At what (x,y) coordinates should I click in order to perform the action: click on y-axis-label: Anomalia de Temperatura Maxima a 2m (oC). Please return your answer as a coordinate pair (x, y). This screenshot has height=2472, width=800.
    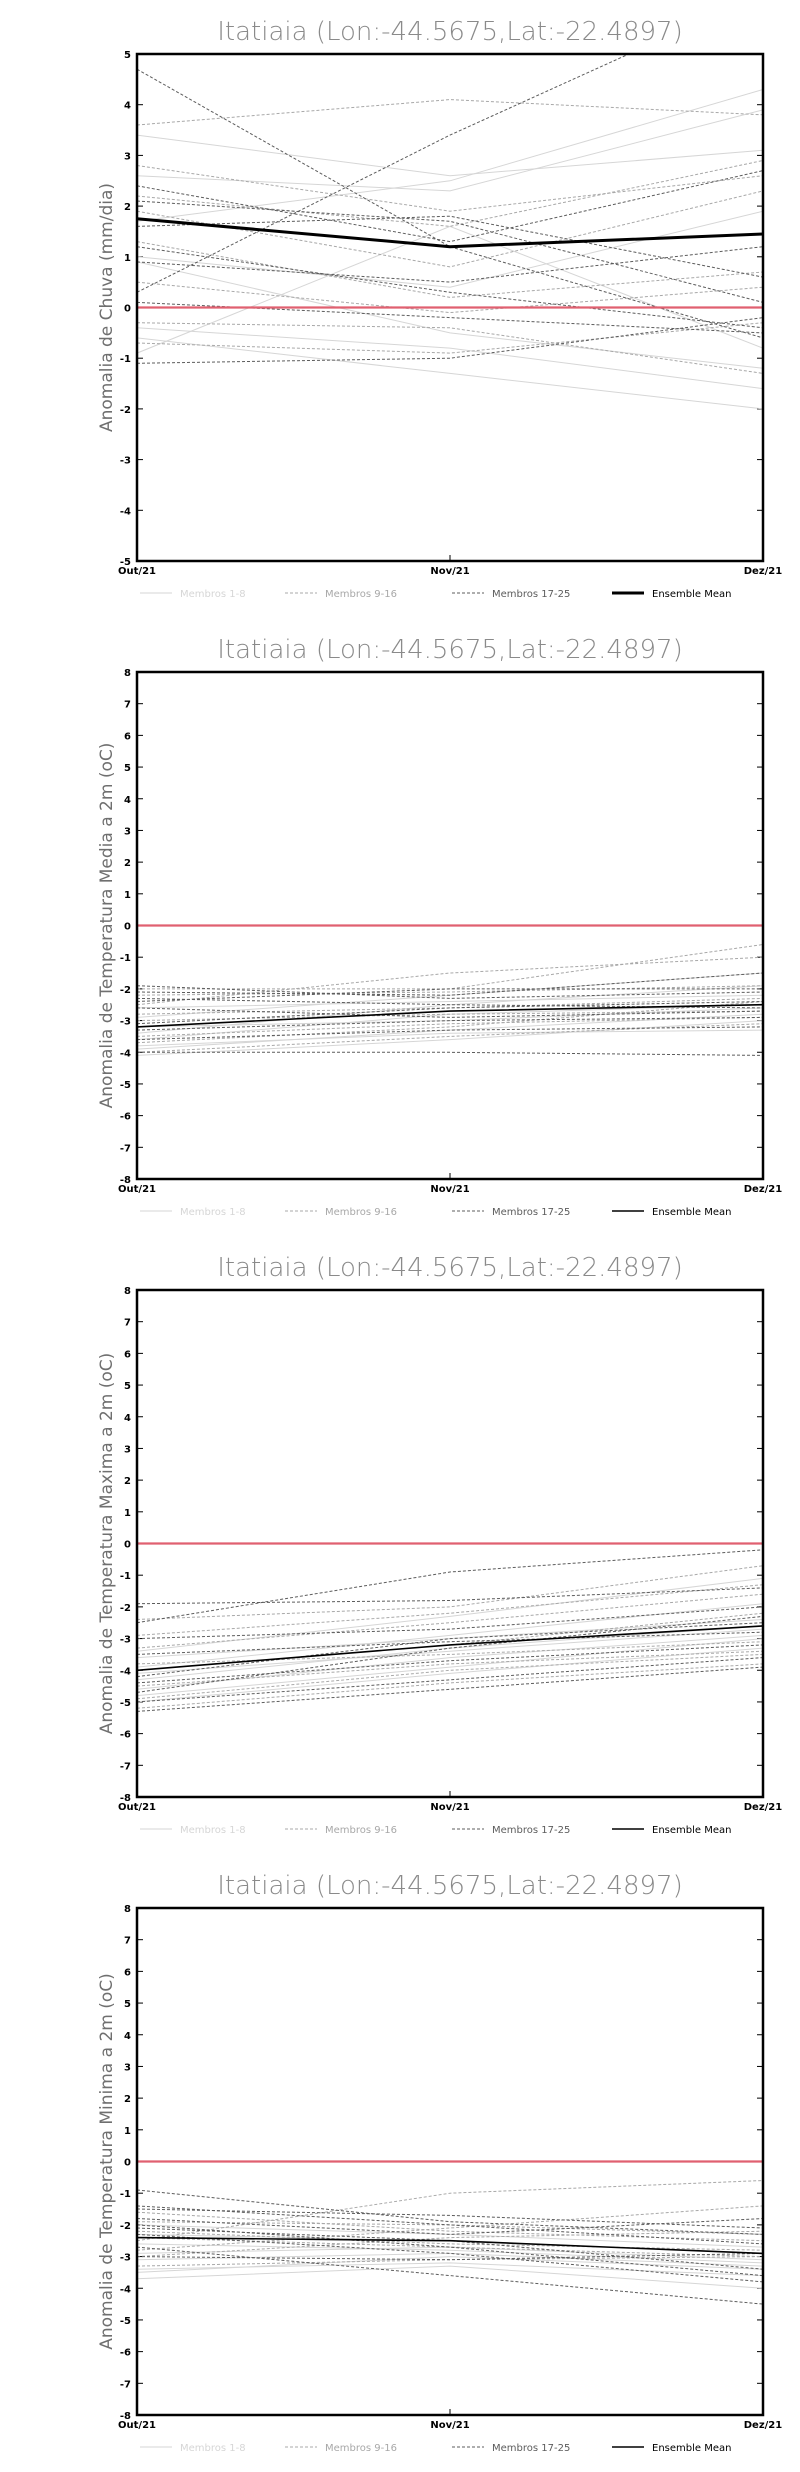
    Looking at the image, I should click on (107, 1544).